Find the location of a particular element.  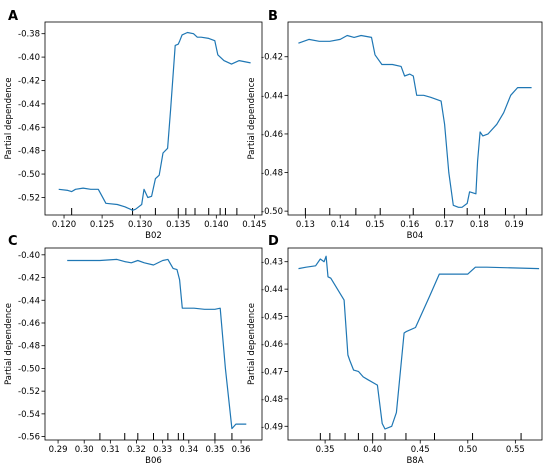

panel-b-y-tick-label: -0.50 is located at coordinates (272, 212).